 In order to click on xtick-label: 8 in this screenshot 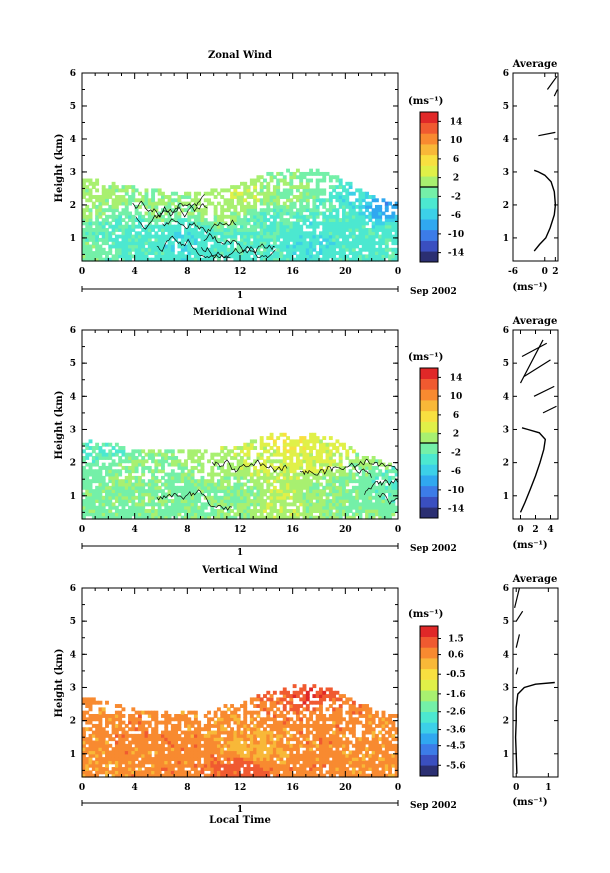, I will do `click(187, 530)`.